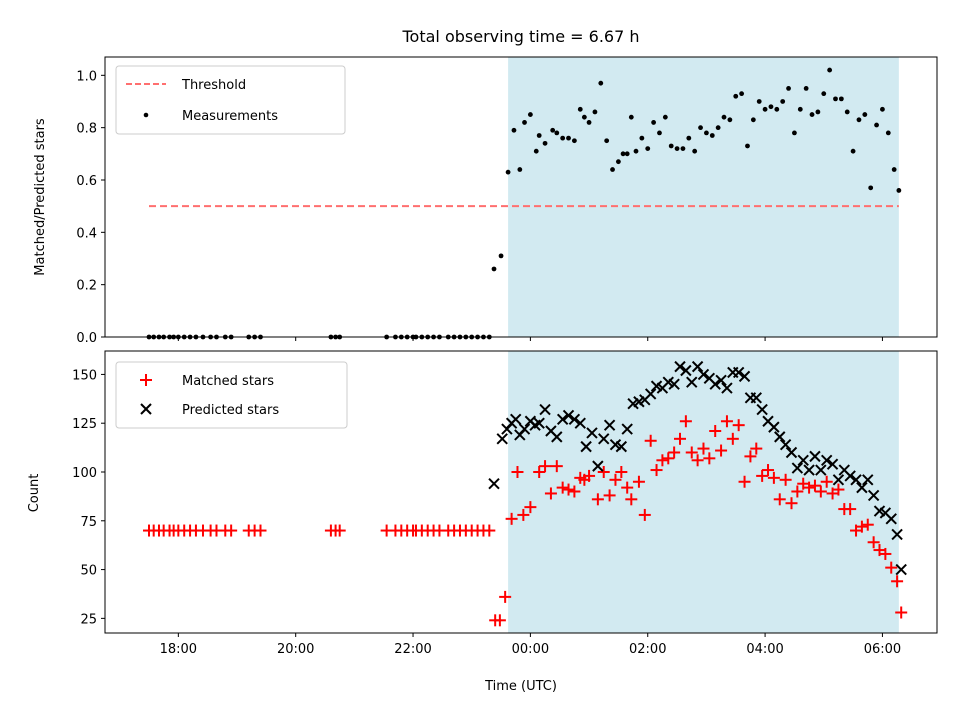 Image resolution: width=960 pixels, height=720 pixels. What do you see at coordinates (295, 649) in the screenshot?
I see `x-tick-label: 20:00` at bounding box center [295, 649].